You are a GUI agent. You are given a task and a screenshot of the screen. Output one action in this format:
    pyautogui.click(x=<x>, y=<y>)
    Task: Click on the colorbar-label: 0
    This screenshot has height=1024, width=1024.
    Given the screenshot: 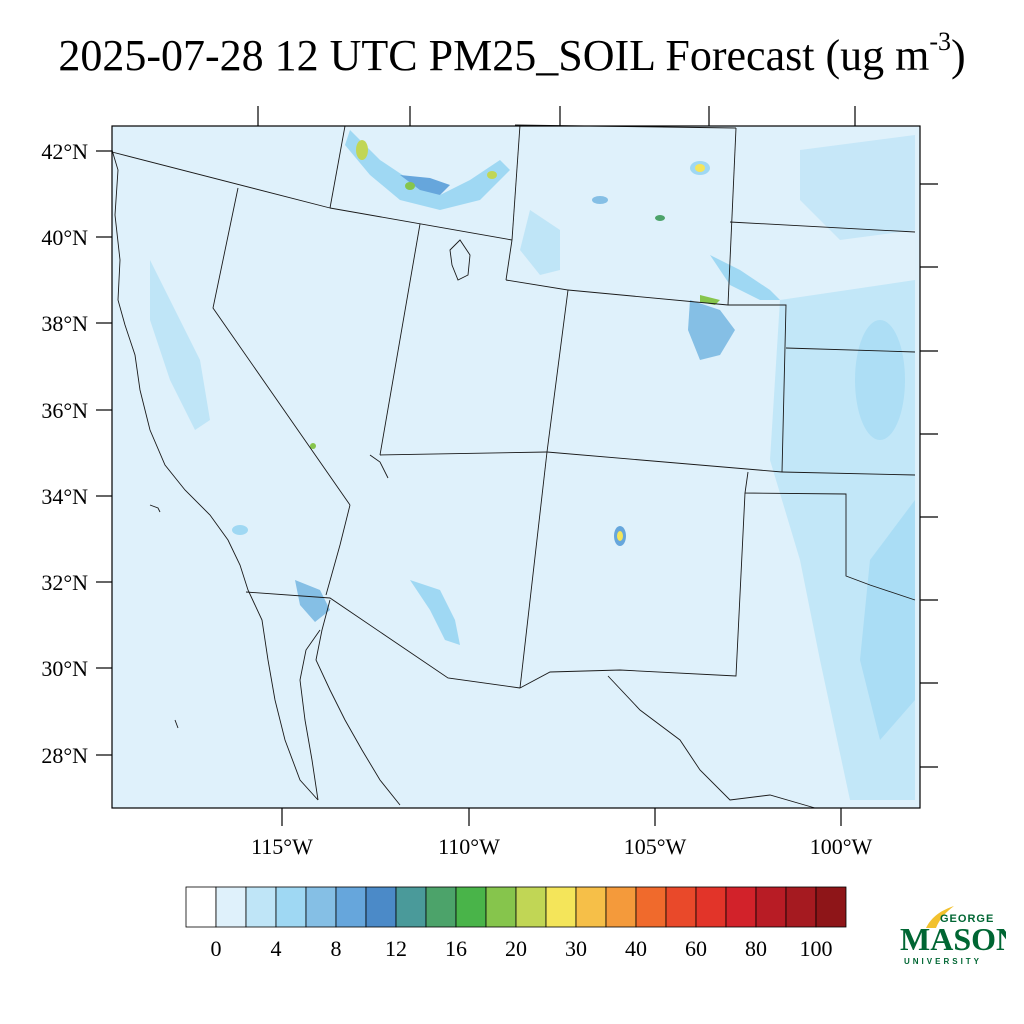 What is the action you would take?
    pyautogui.click(x=216, y=948)
    